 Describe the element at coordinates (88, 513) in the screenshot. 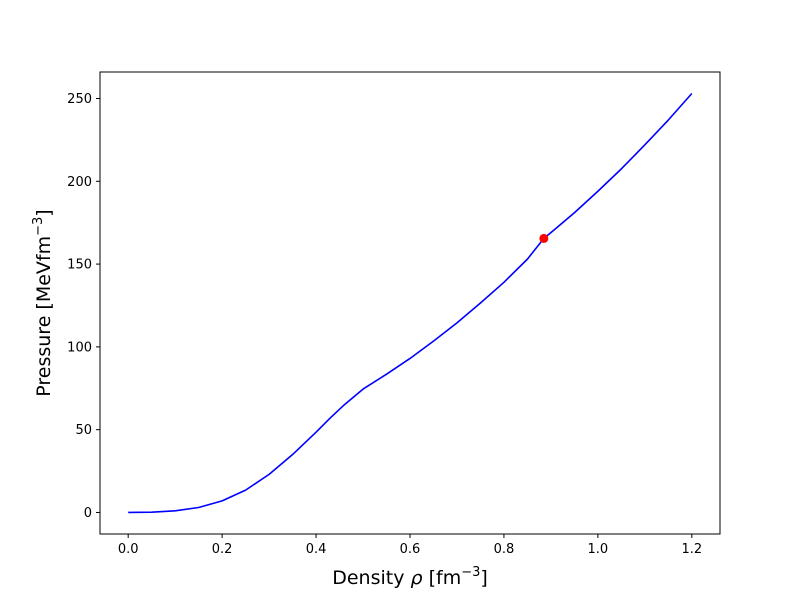

I see `y-tick-label: 0` at that location.